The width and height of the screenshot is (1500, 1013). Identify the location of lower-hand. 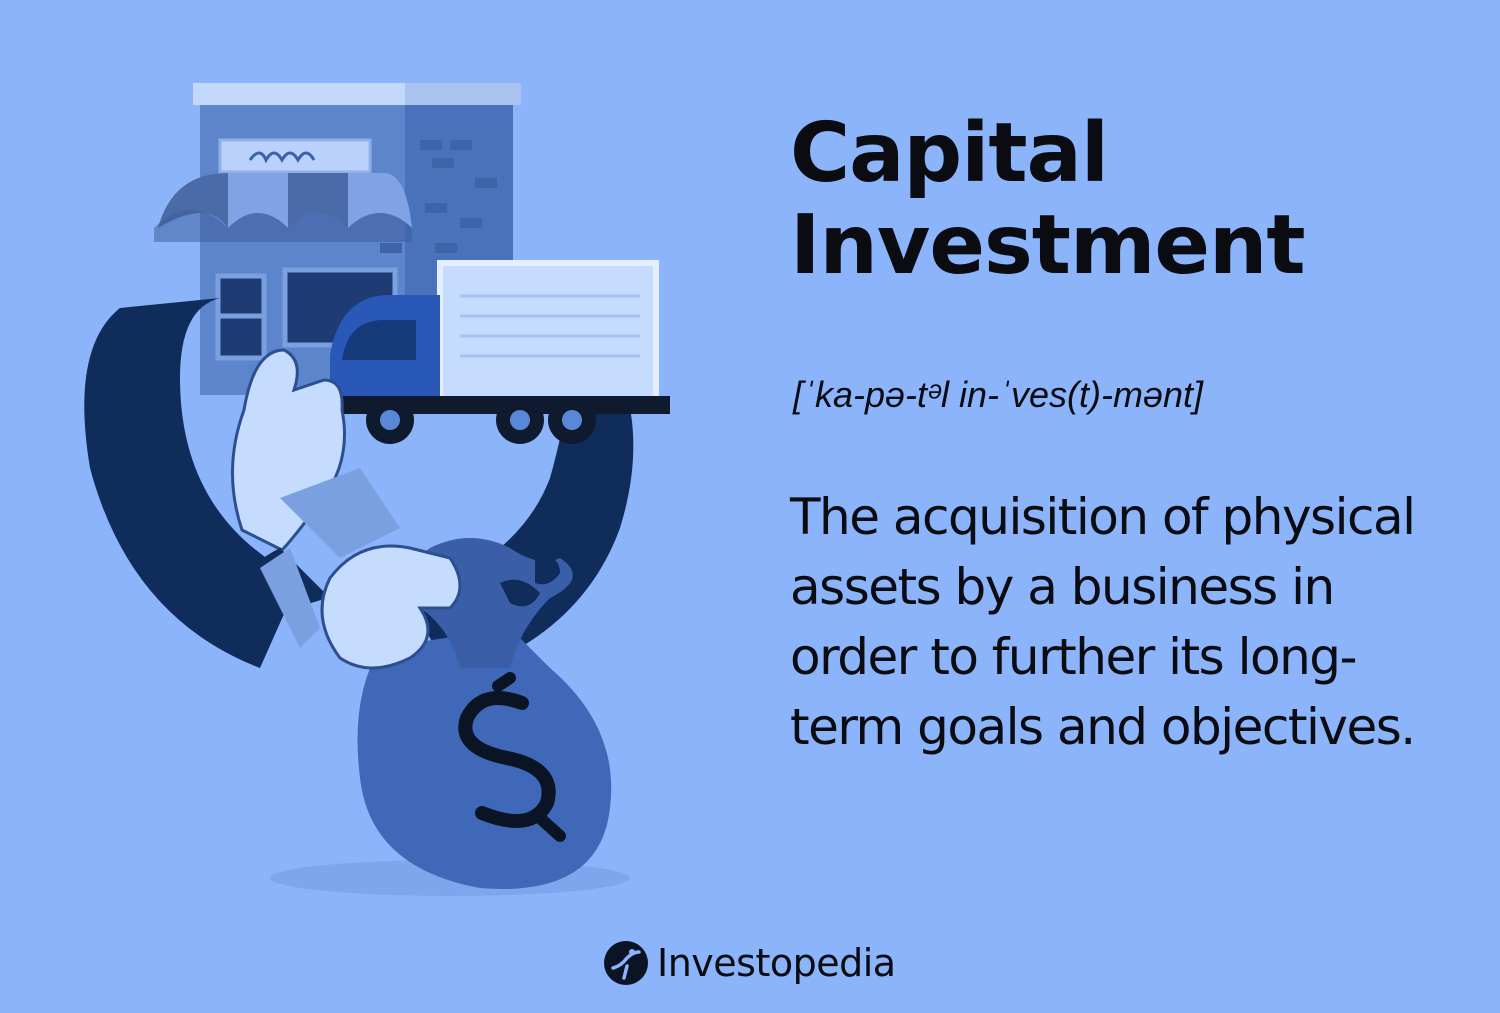
(391, 607).